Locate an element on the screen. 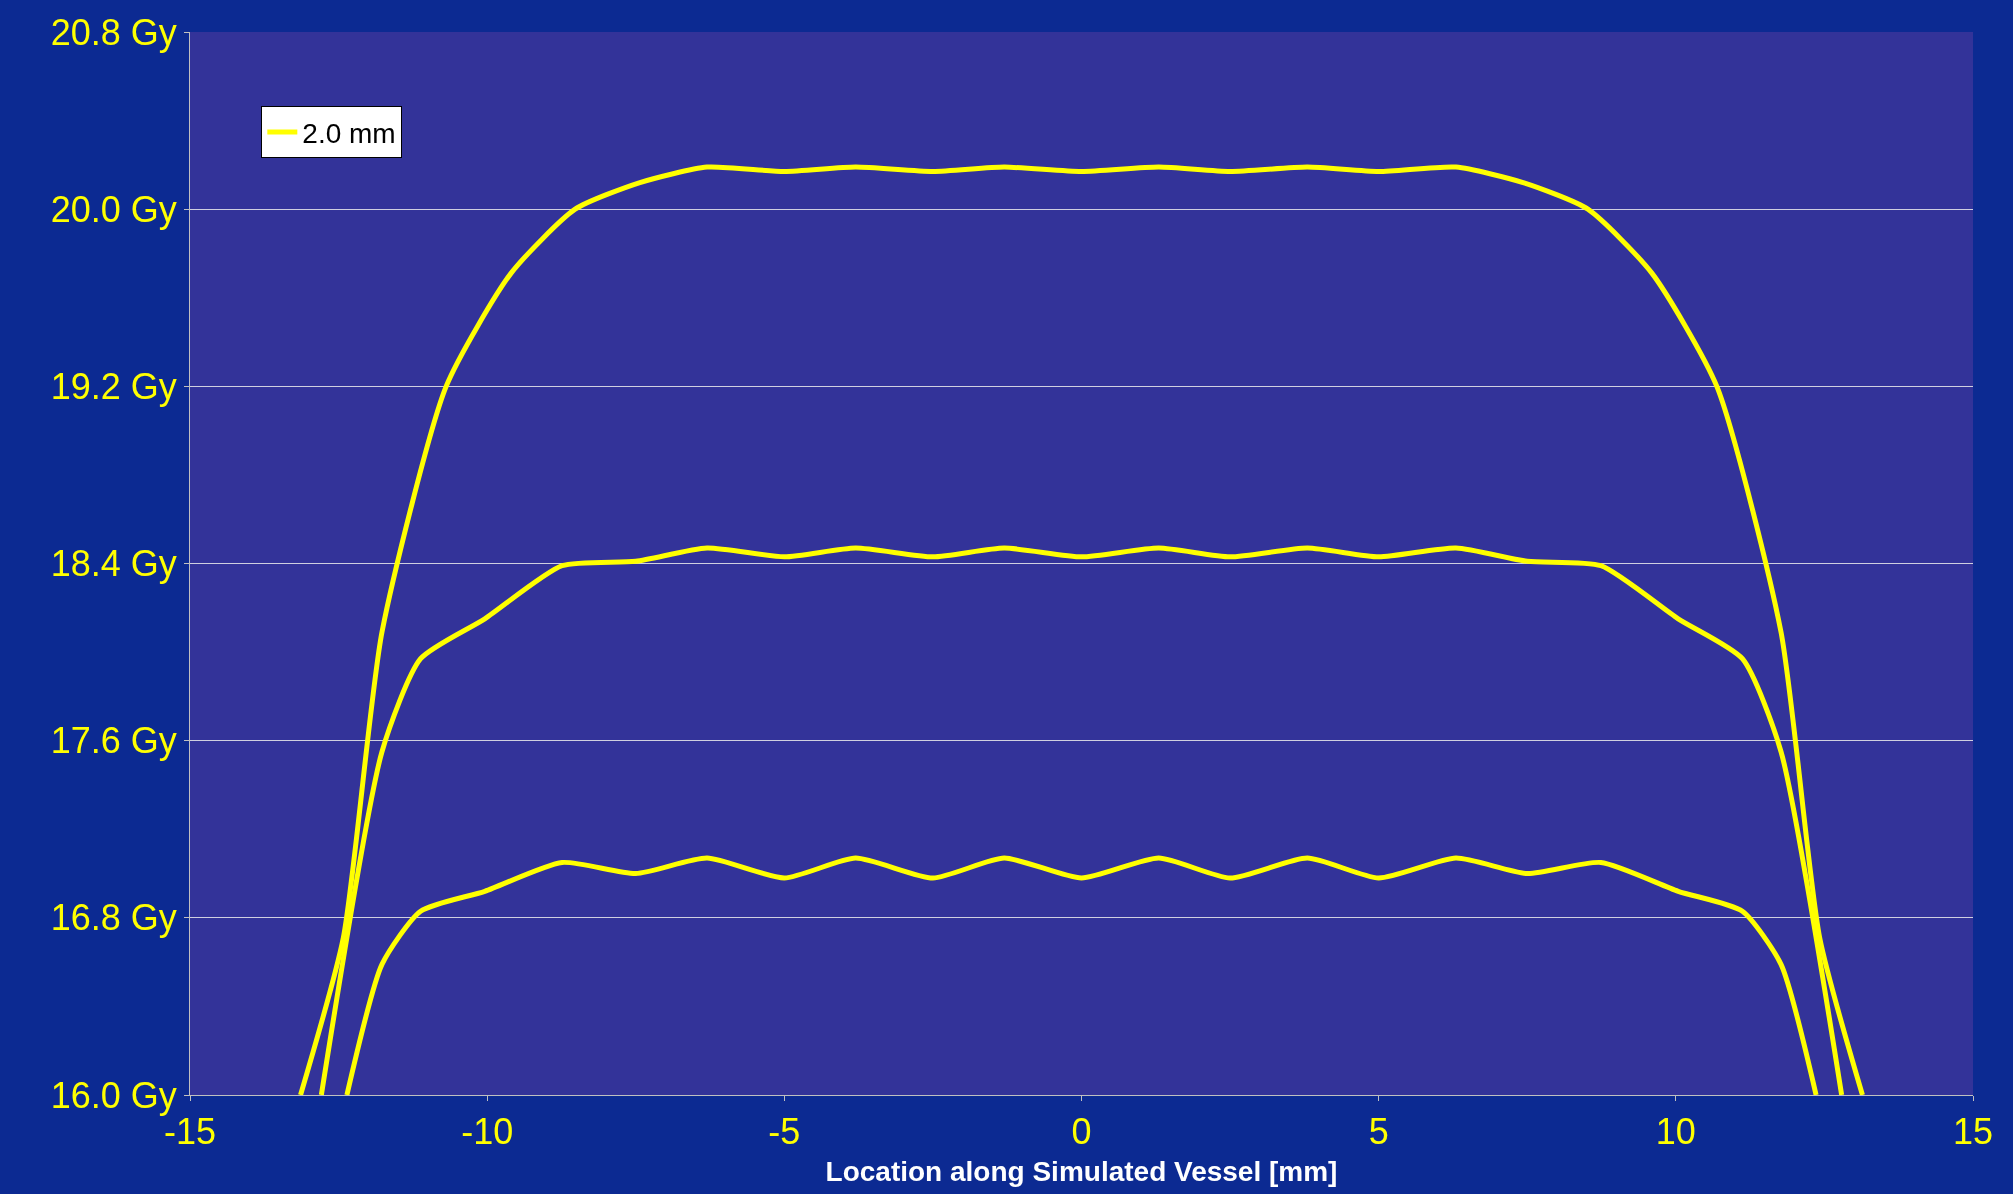  y-tick-label: 18.4 Gy is located at coordinates (113, 564).